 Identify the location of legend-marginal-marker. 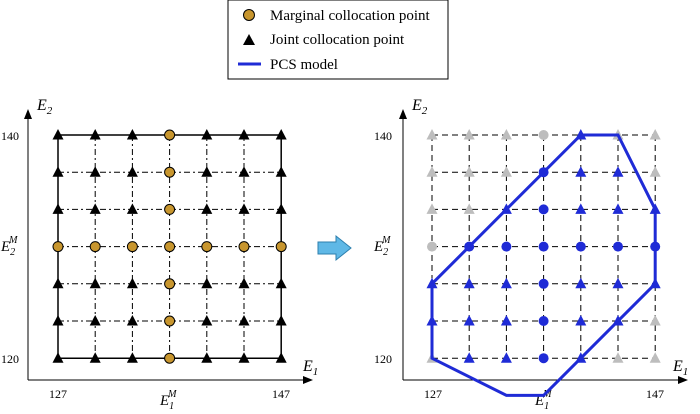
(249, 15).